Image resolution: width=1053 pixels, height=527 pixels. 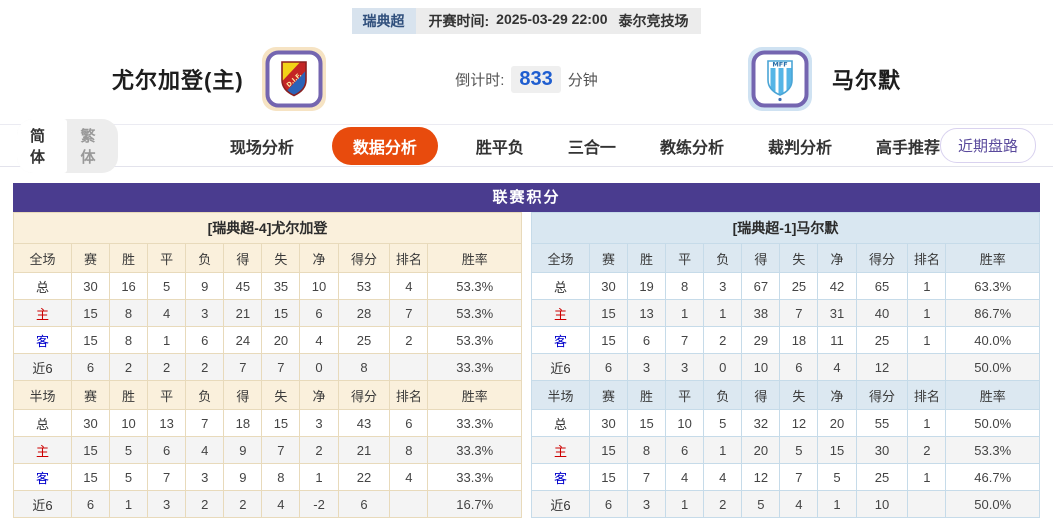 I want to click on kickoff-label: 开赛时间:, so click(x=459, y=21).